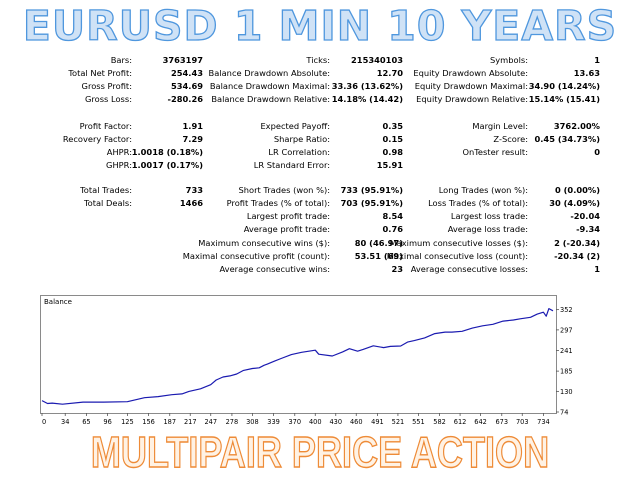 This screenshot has height=480, width=640. What do you see at coordinates (566, 351) in the screenshot?
I see `y-tick-label: 241` at bounding box center [566, 351].